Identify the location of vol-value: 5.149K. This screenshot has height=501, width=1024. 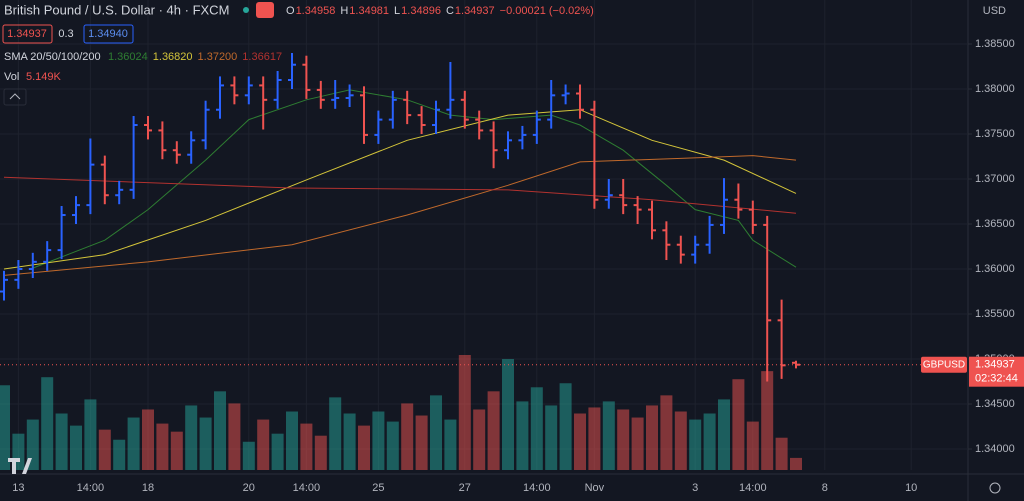
(44, 77).